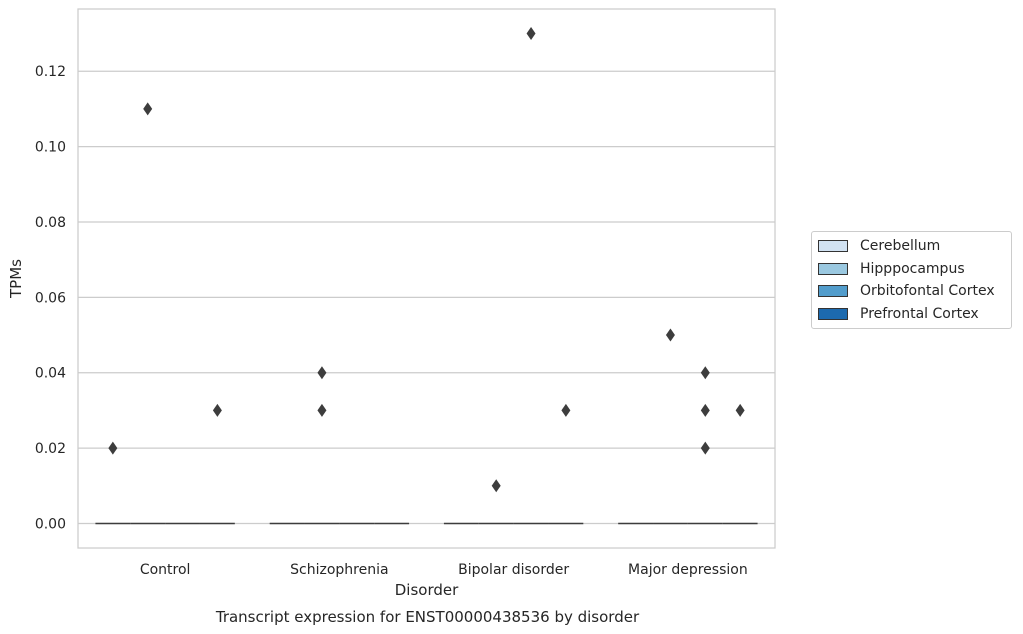 The image size is (1023, 634). I want to click on y-tick-label: 0.06, so click(50, 298).